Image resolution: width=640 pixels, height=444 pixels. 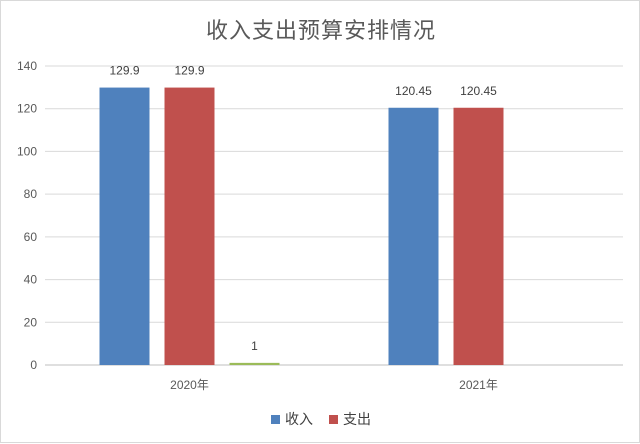 I want to click on y-tick-label: 100, so click(x=27, y=151).